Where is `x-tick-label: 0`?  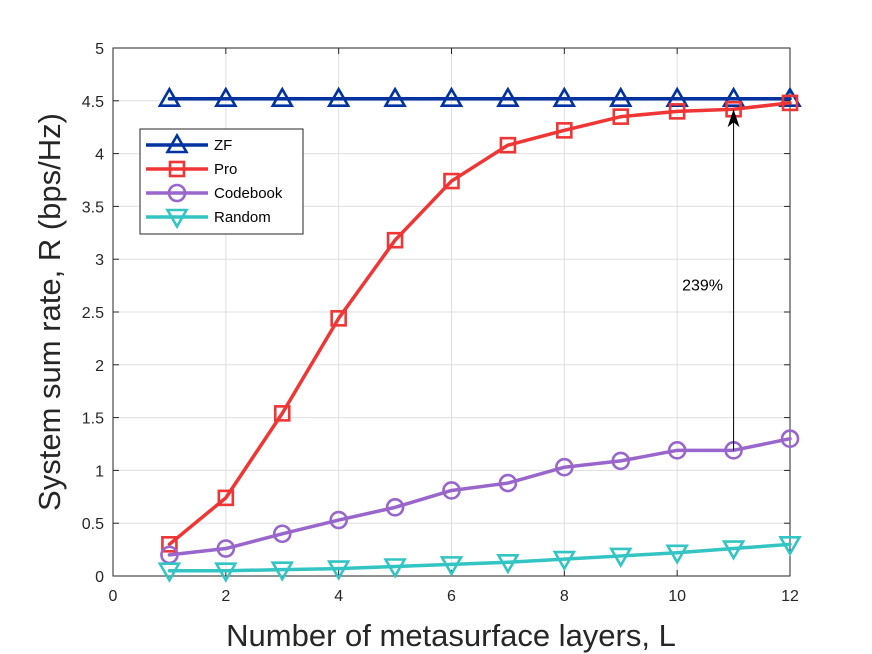 x-tick-label: 0 is located at coordinates (113, 596).